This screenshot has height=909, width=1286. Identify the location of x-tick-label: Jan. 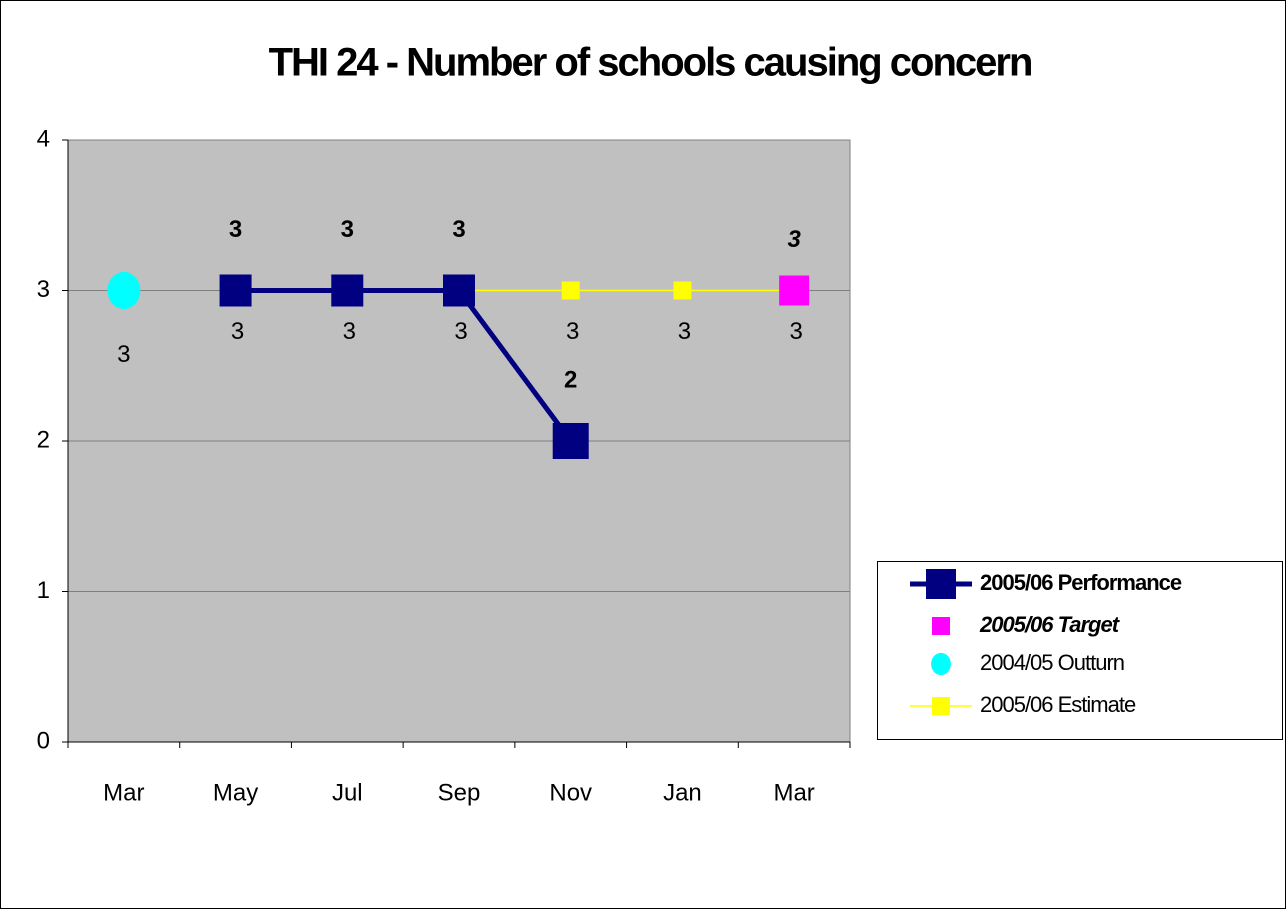
(682, 792).